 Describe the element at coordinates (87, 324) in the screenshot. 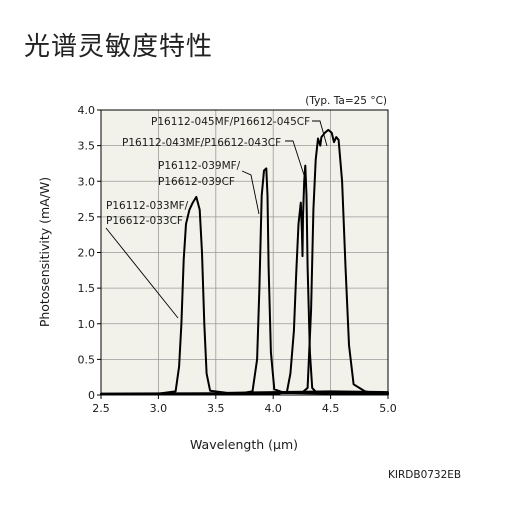

I see `y-tick-label: 1.0` at that location.